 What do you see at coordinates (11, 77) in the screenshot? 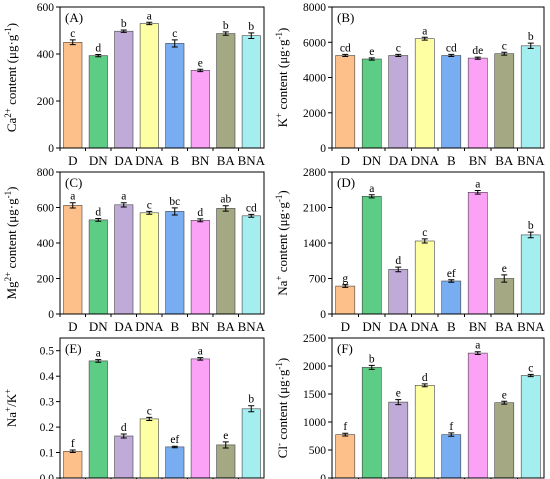
I see `y-axis-label: Ca2+ content (μg·g-1)` at bounding box center [11, 77].